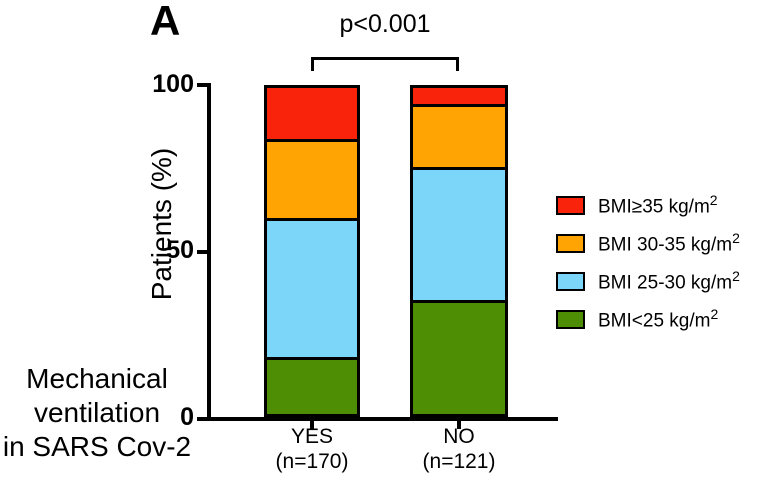 Image resolution: width=768 pixels, height=486 pixels. Describe the element at coordinates (180, 250) in the screenshot. I see `y-tick-label-50: 50` at that location.